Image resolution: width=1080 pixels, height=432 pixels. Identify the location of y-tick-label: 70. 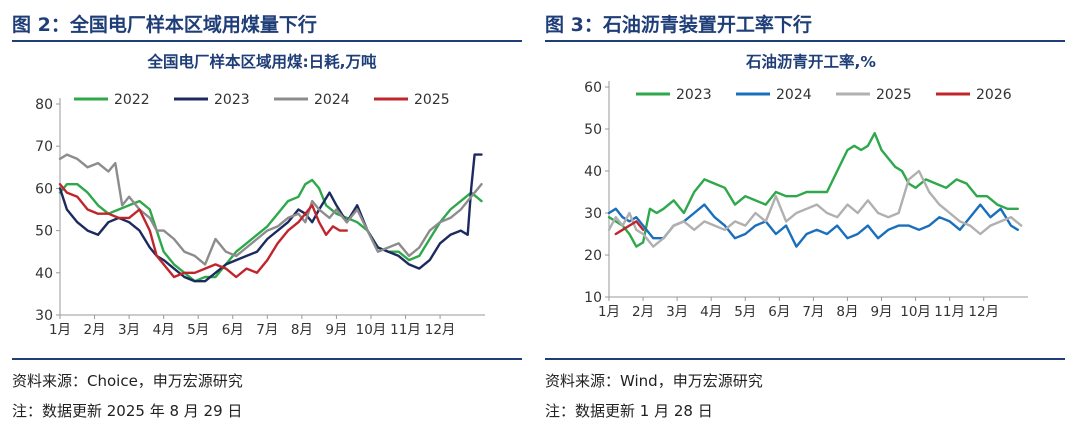
(44, 147).